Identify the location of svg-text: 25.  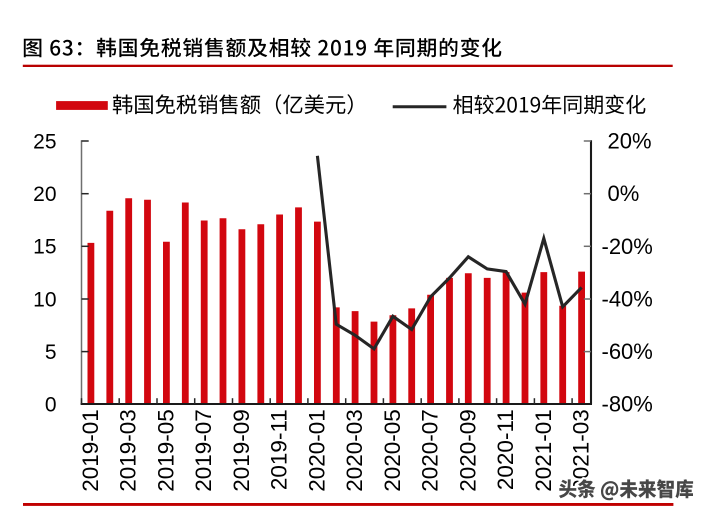
(44, 141).